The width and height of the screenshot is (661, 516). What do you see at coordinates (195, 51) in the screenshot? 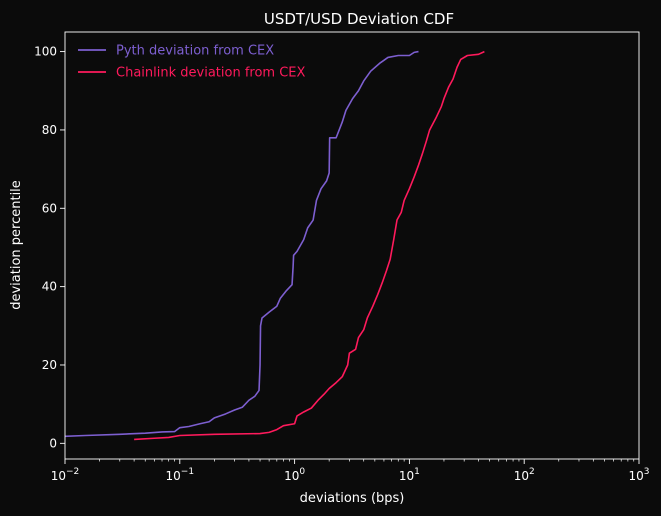
I see `legend-label-0: Pyth deviation from CEX` at bounding box center [195, 51].